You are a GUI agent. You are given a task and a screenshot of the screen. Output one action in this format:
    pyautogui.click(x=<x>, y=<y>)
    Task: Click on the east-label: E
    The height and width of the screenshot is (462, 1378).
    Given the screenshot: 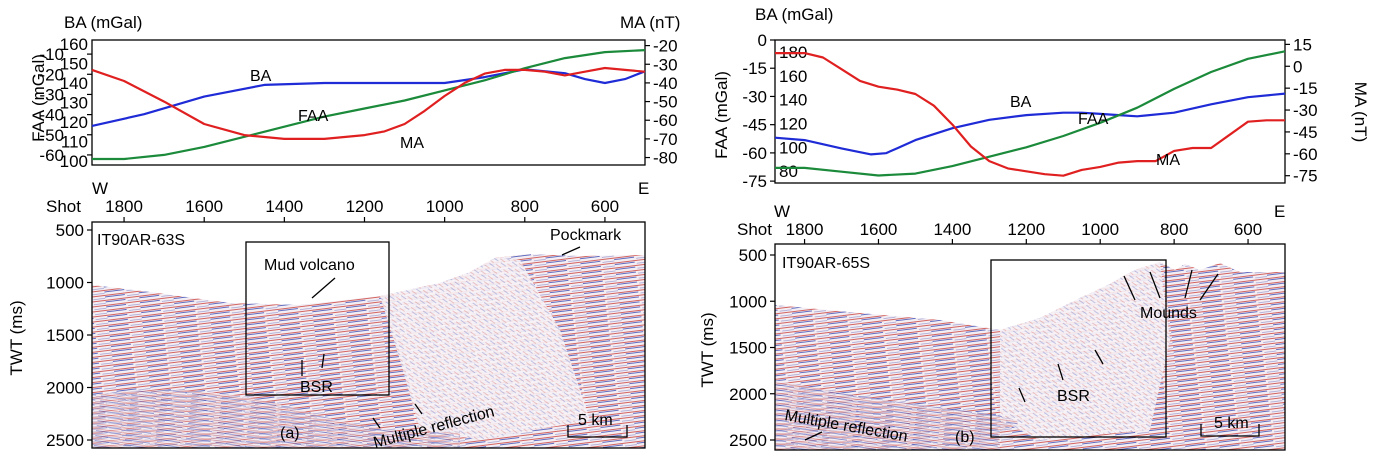 What is the action you would take?
    pyautogui.click(x=643, y=188)
    